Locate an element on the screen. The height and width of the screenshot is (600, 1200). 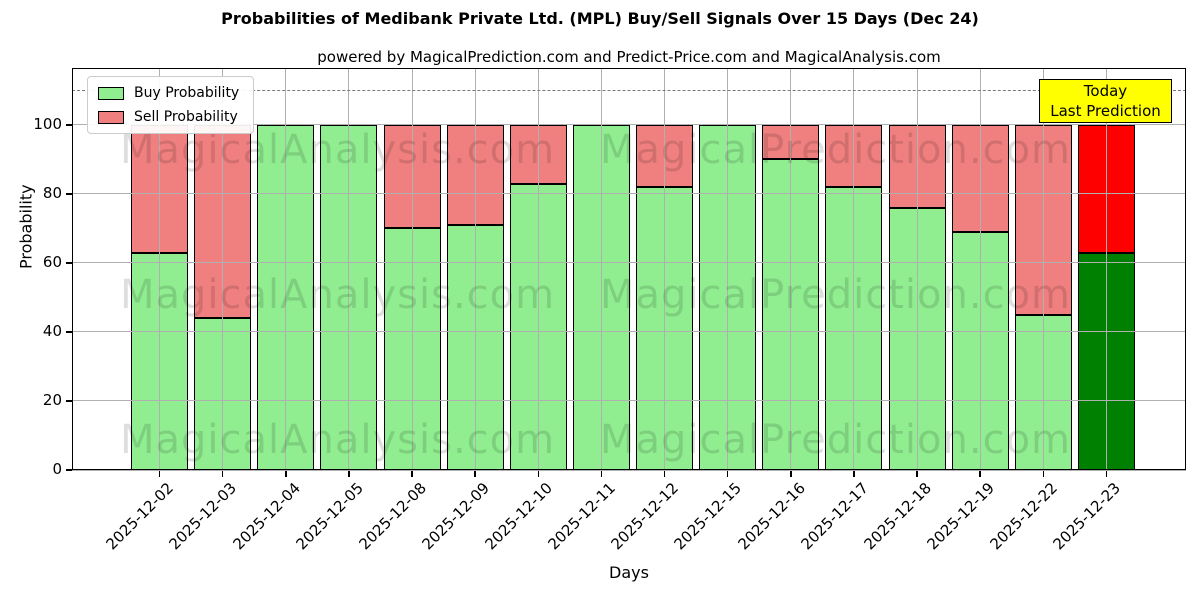
x-tick-label: 2025-12-05 is located at coordinates (329, 516).